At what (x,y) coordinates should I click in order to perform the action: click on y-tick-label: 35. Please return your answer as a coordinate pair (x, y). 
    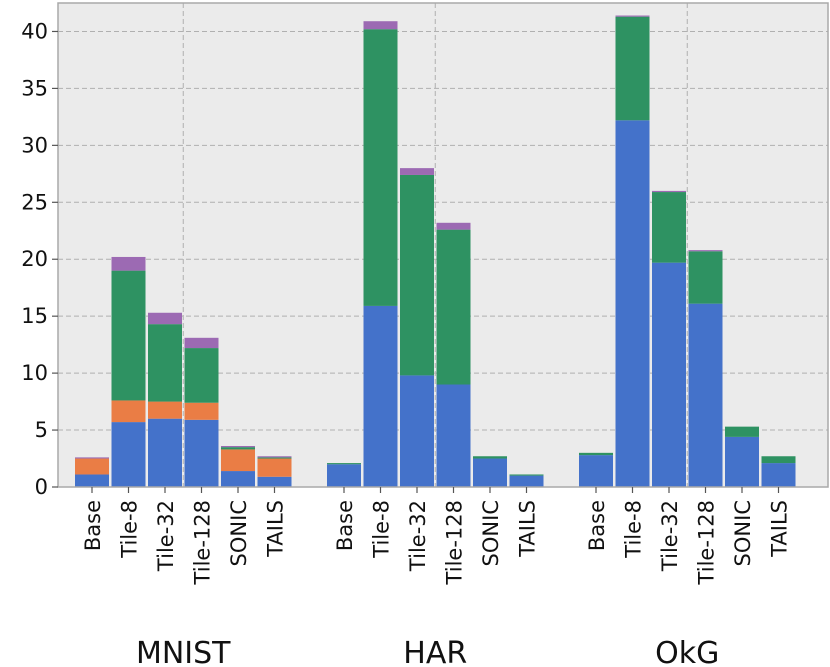
    Looking at the image, I should click on (34, 88).